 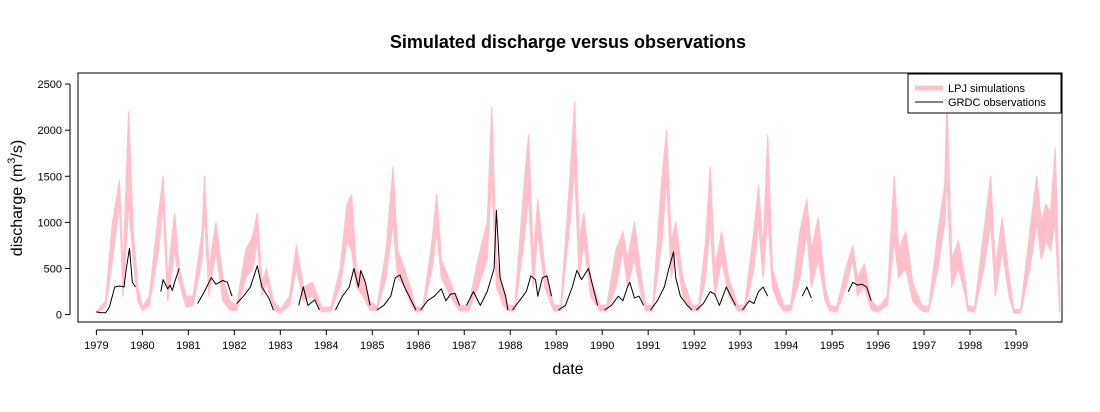 What do you see at coordinates (786, 346) in the screenshot?
I see `x-tick-label: 1994` at bounding box center [786, 346].